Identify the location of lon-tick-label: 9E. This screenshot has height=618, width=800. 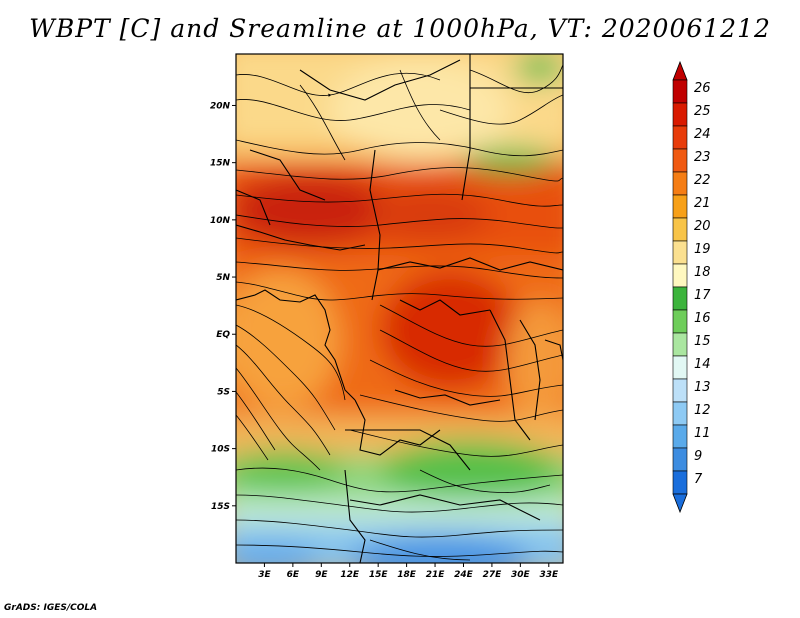
(321, 575).